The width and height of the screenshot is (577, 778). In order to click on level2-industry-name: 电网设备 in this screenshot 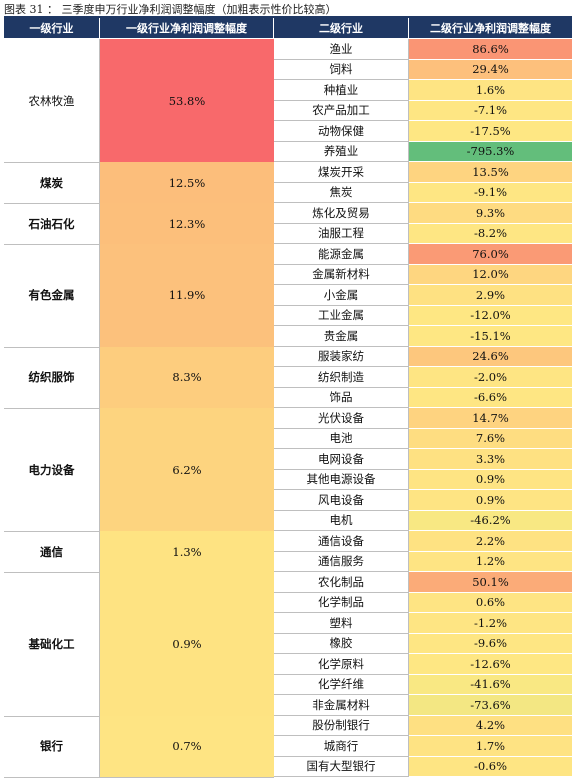, I will do `click(341, 459)`.